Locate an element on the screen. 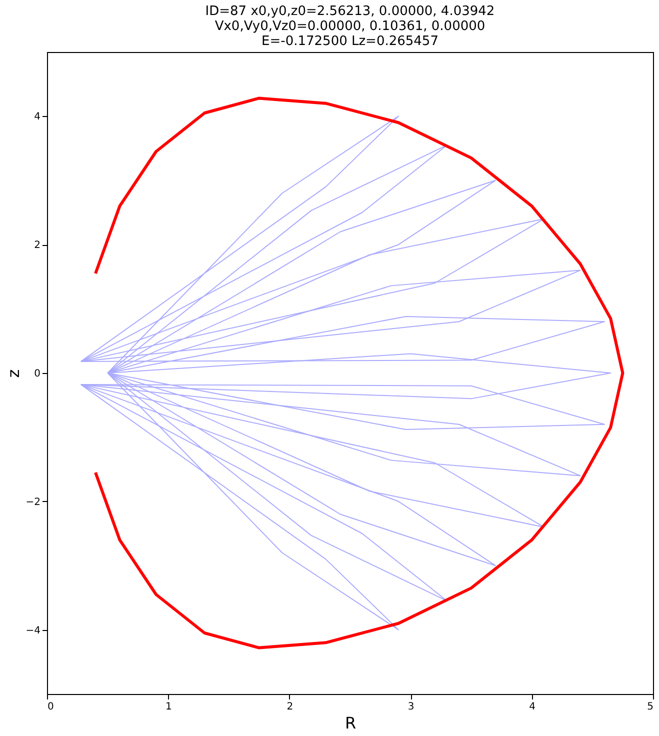 This screenshot has height=736, width=659. x-tick-label: 2 is located at coordinates (290, 707).